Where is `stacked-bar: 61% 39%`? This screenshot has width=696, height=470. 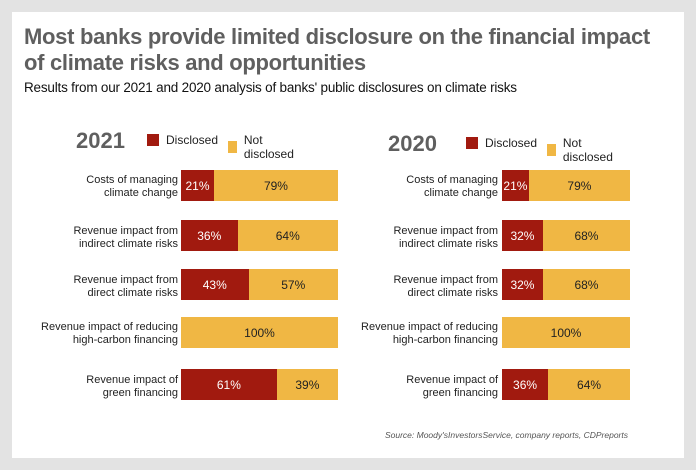
stacked-bar: 61% 39% is located at coordinates (259, 384).